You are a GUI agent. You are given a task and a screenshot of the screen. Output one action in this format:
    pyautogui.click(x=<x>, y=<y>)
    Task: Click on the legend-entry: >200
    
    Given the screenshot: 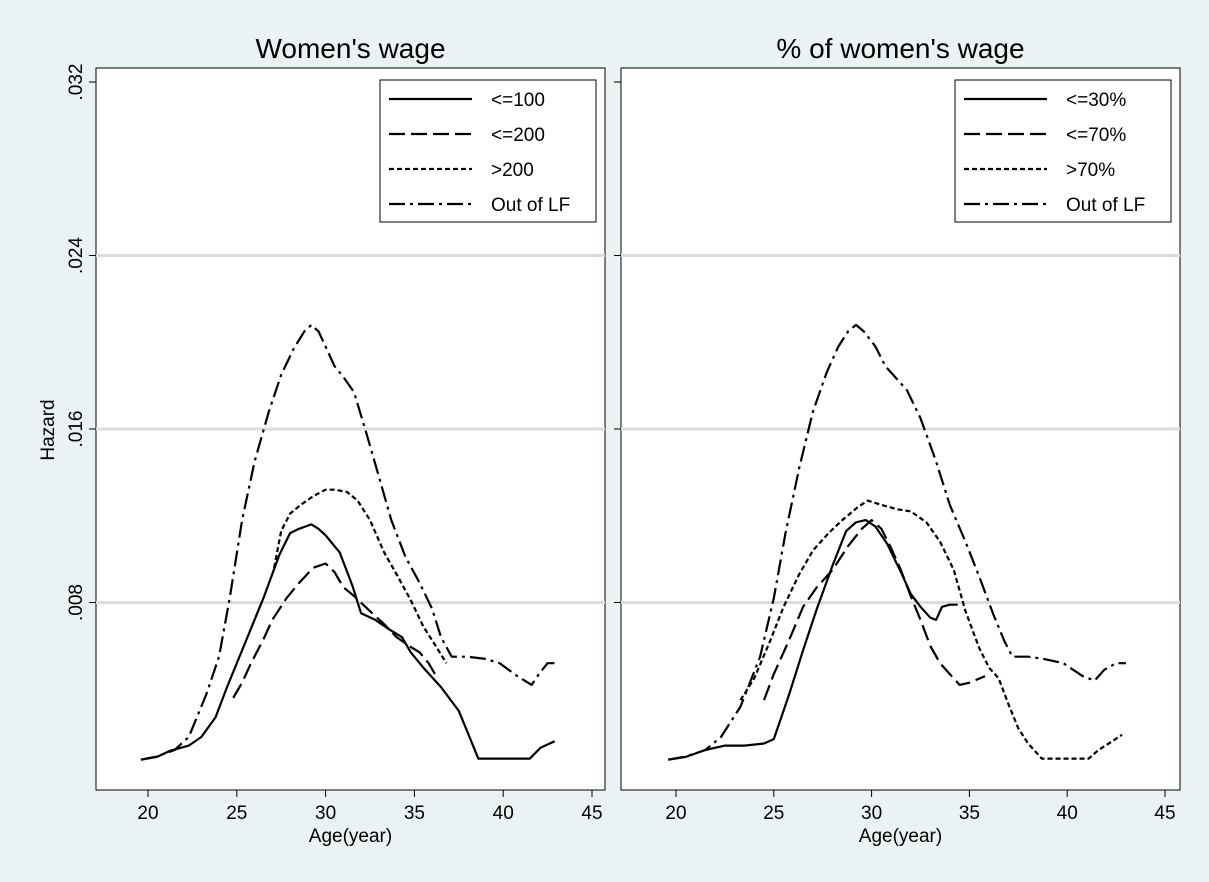 What is the action you would take?
    pyautogui.click(x=512, y=170)
    